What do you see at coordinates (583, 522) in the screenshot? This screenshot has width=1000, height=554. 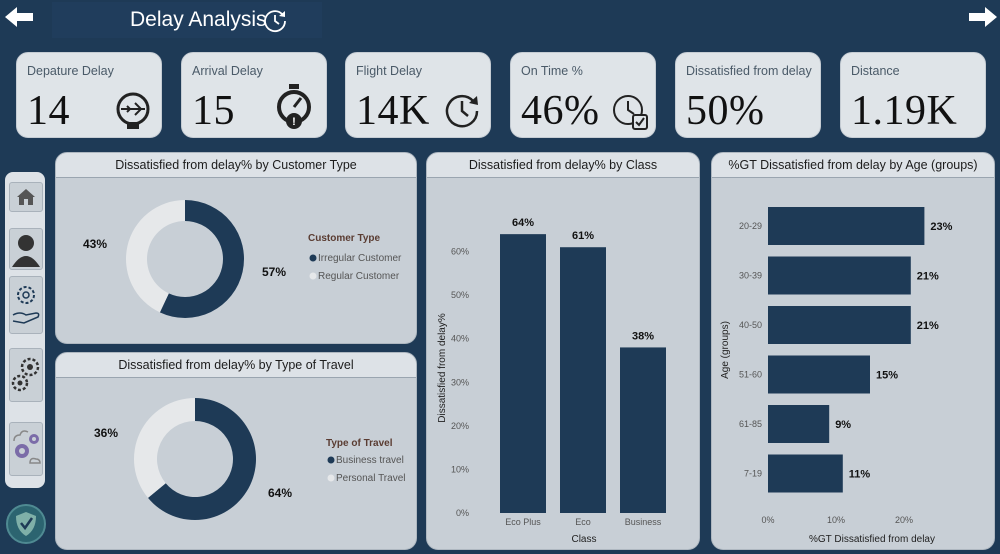 I see `x-tick-label: Eco` at bounding box center [583, 522].